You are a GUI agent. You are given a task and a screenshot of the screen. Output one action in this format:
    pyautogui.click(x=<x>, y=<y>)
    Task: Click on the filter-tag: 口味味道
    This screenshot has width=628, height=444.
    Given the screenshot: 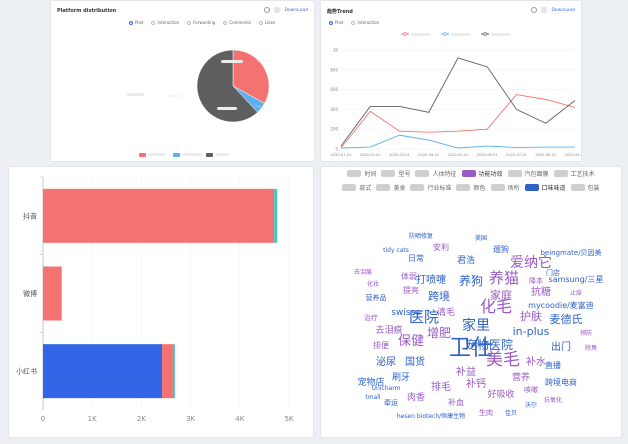 What is the action you would take?
    pyautogui.click(x=545, y=187)
    